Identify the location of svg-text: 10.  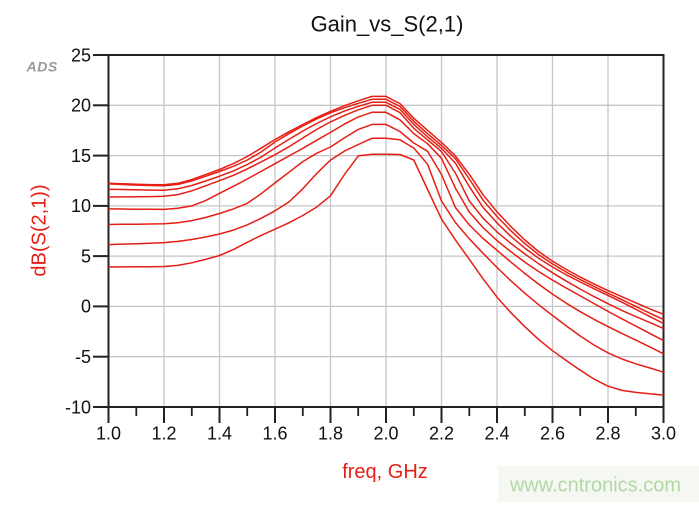
(81, 206).